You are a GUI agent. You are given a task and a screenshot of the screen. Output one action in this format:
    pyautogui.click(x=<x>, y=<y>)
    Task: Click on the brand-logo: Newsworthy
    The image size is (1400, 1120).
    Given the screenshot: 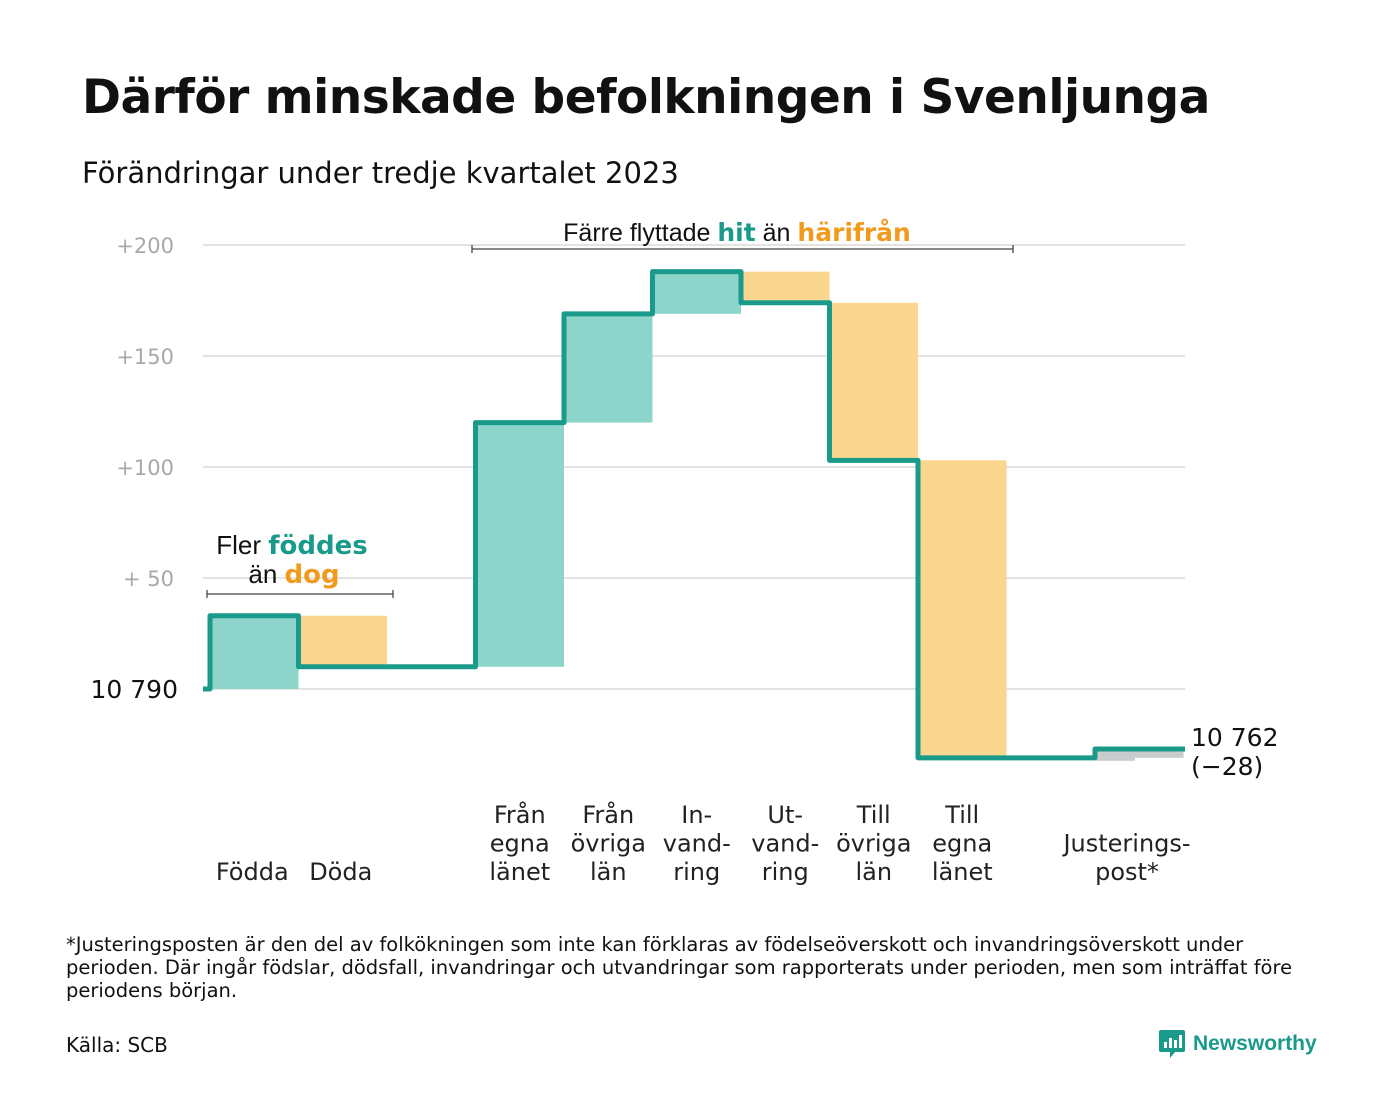 What is the action you would take?
    pyautogui.click(x=1237, y=1044)
    